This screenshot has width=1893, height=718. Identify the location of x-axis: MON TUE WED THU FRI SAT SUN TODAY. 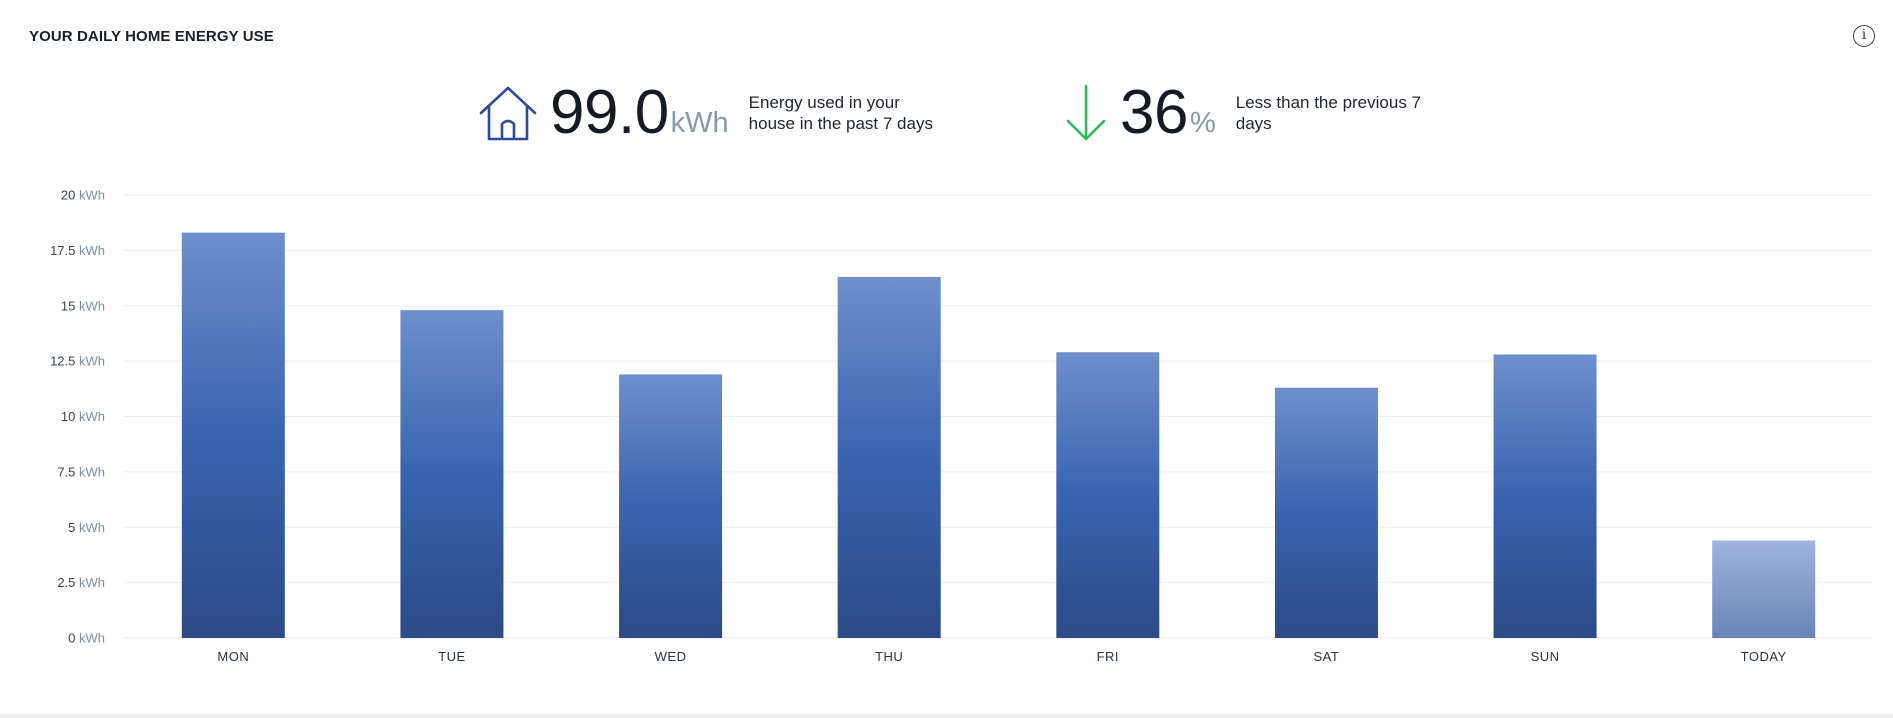
(1001, 656).